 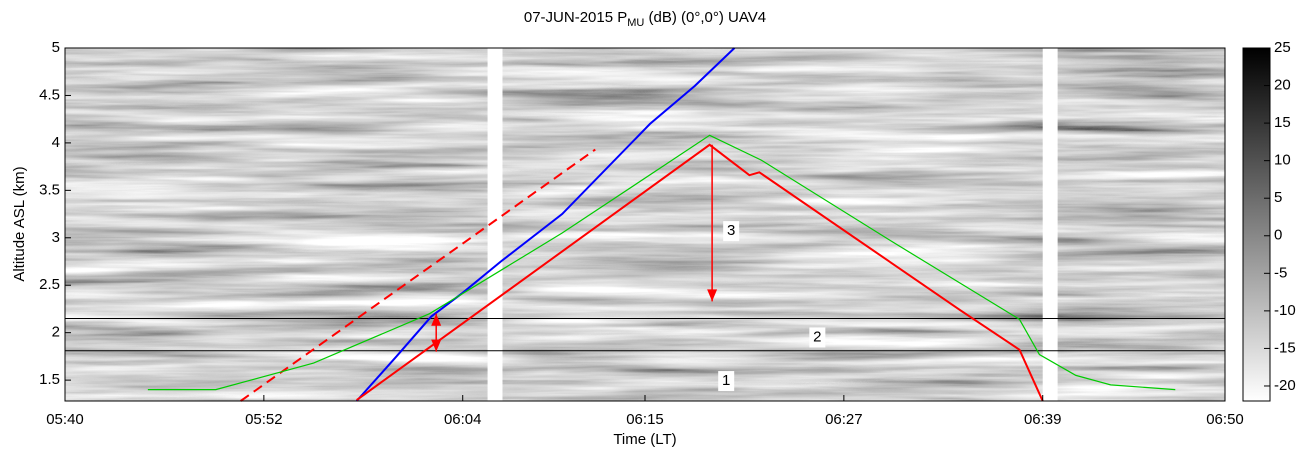 What do you see at coordinates (1282, 85) in the screenshot?
I see `colorbar-tick-label: 20` at bounding box center [1282, 85].